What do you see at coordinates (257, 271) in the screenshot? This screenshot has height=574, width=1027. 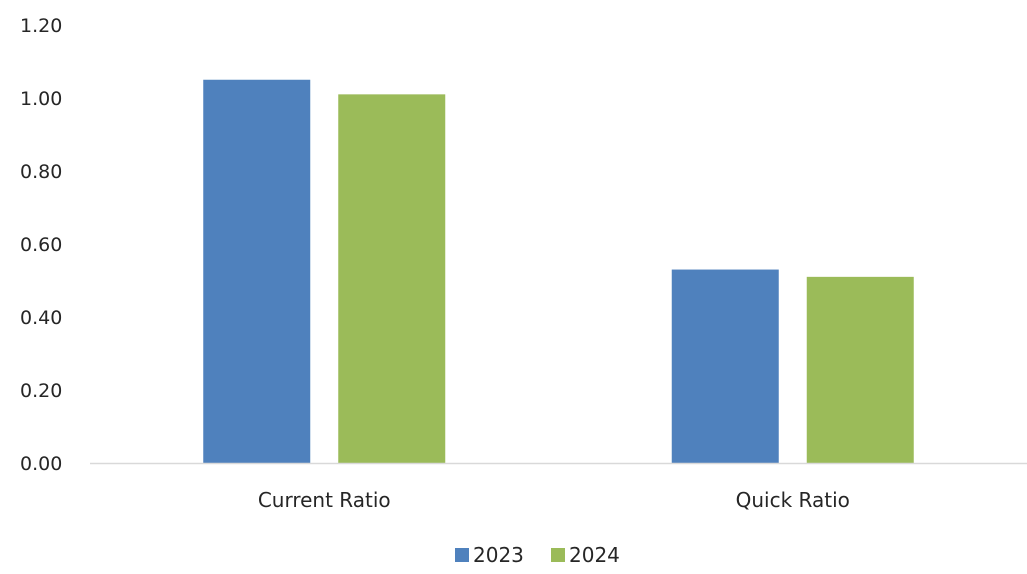 I see `bar-2023-current-ratio` at bounding box center [257, 271].